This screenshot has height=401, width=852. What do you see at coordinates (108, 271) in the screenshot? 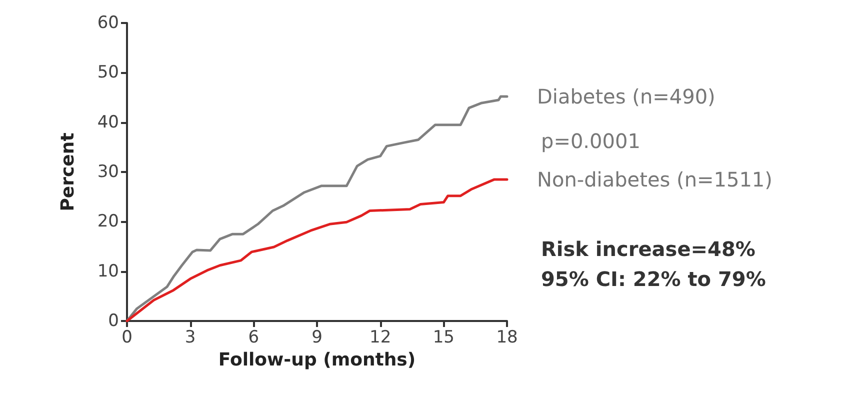
I see `y-tick-label: 10` at bounding box center [108, 271].